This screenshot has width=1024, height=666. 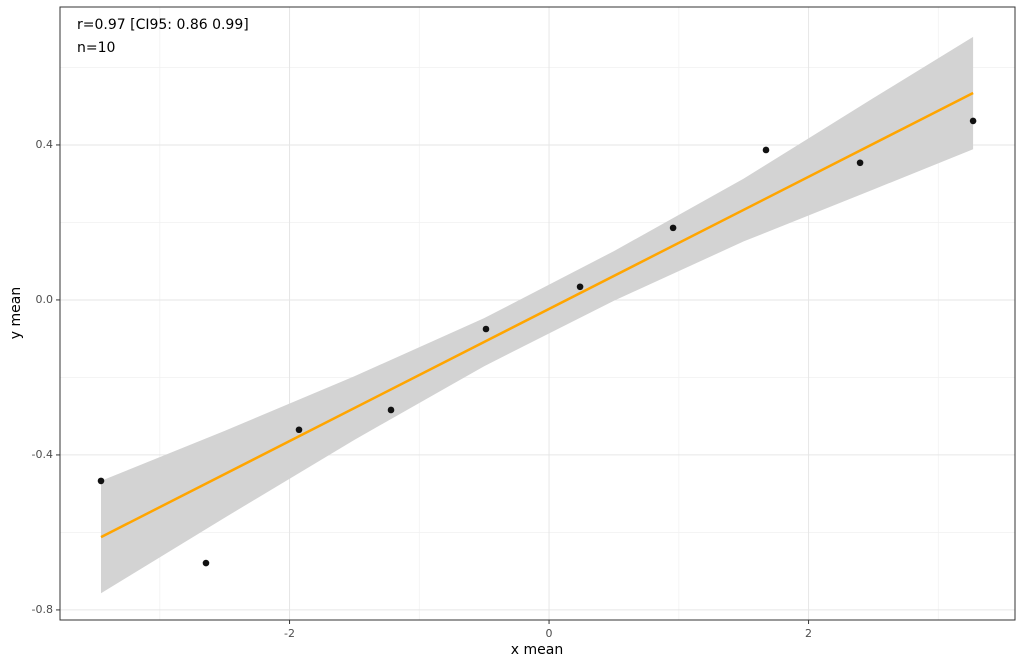 I want to click on y-tick-label: -0.8, so click(x=42, y=609).